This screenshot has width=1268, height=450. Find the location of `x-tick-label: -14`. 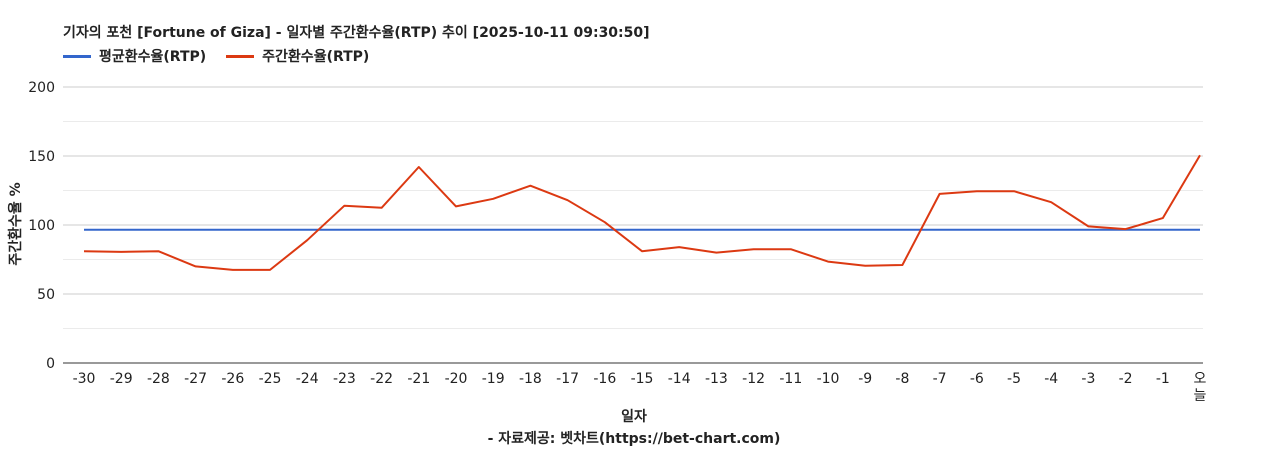

x-tick-label: -14 is located at coordinates (679, 379).